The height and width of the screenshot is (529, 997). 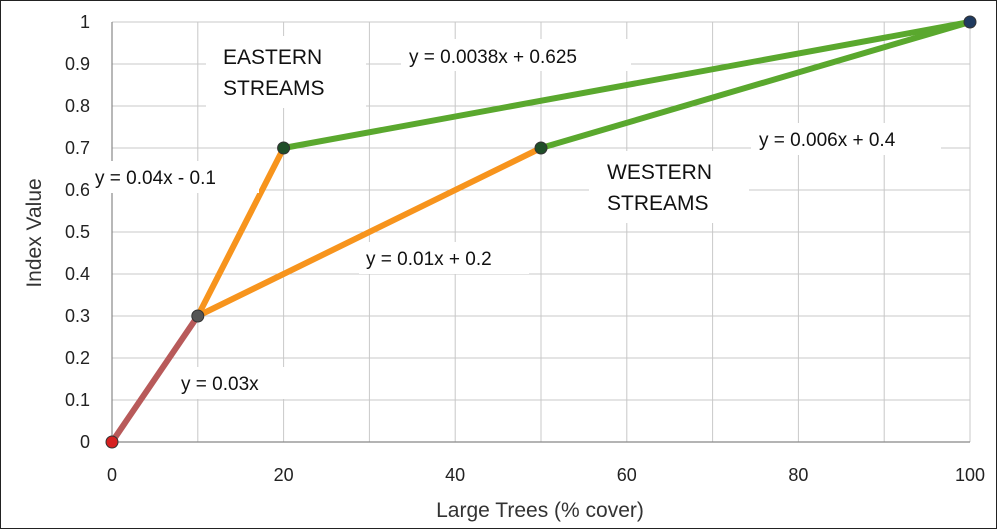 I want to click on x-tick-label: 40, so click(x=455, y=475).